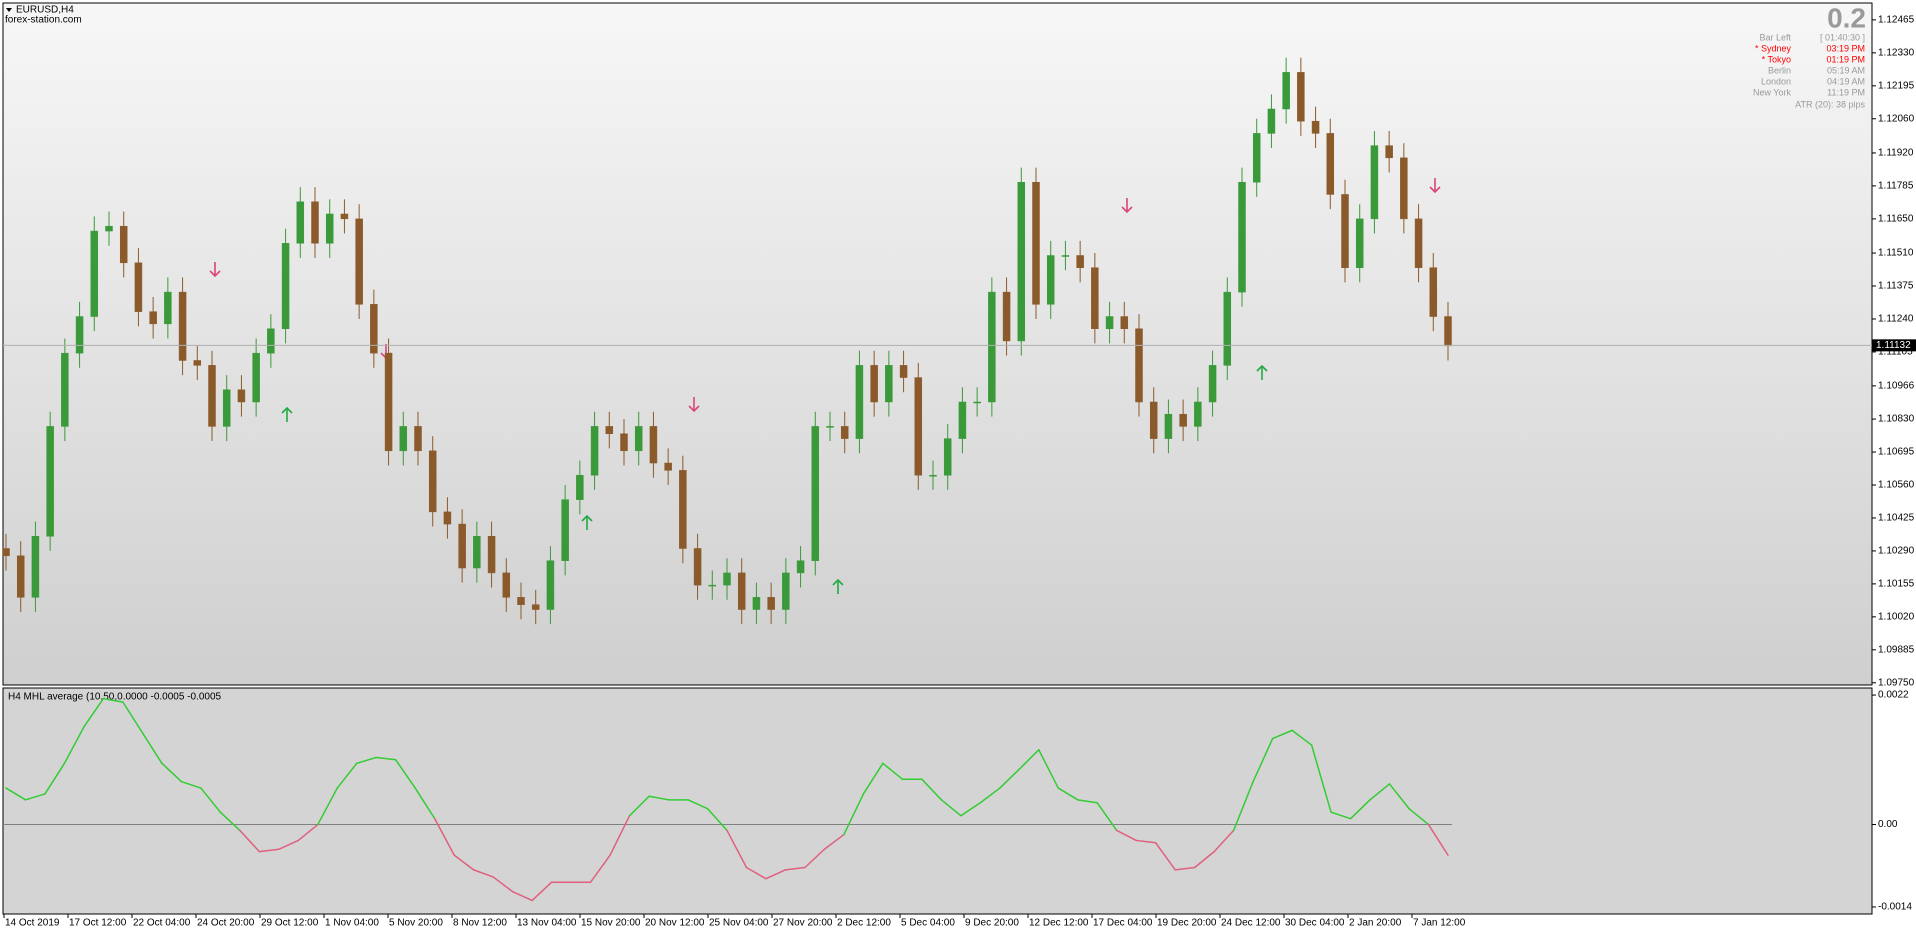 The width and height of the screenshot is (1916, 933). I want to click on info-label: * Sydney, so click(1773, 48).